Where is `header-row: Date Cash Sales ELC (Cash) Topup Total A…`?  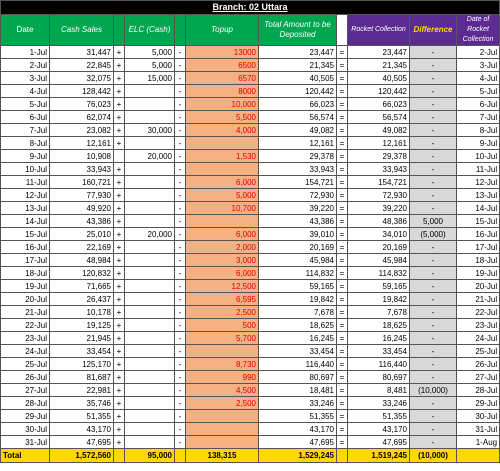
header-row: Date Cash Sales ELC (Cash) Topup Total A… is located at coordinates (250, 30).